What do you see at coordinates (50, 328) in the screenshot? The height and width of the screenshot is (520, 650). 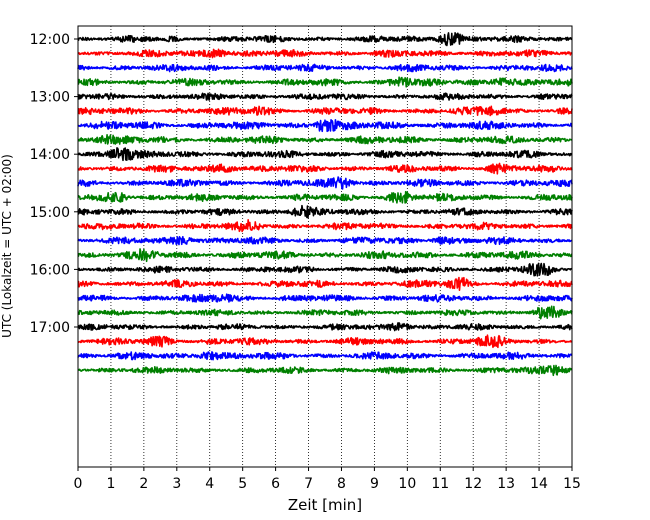 I see `y-tick-label: 17:00` at bounding box center [50, 328].